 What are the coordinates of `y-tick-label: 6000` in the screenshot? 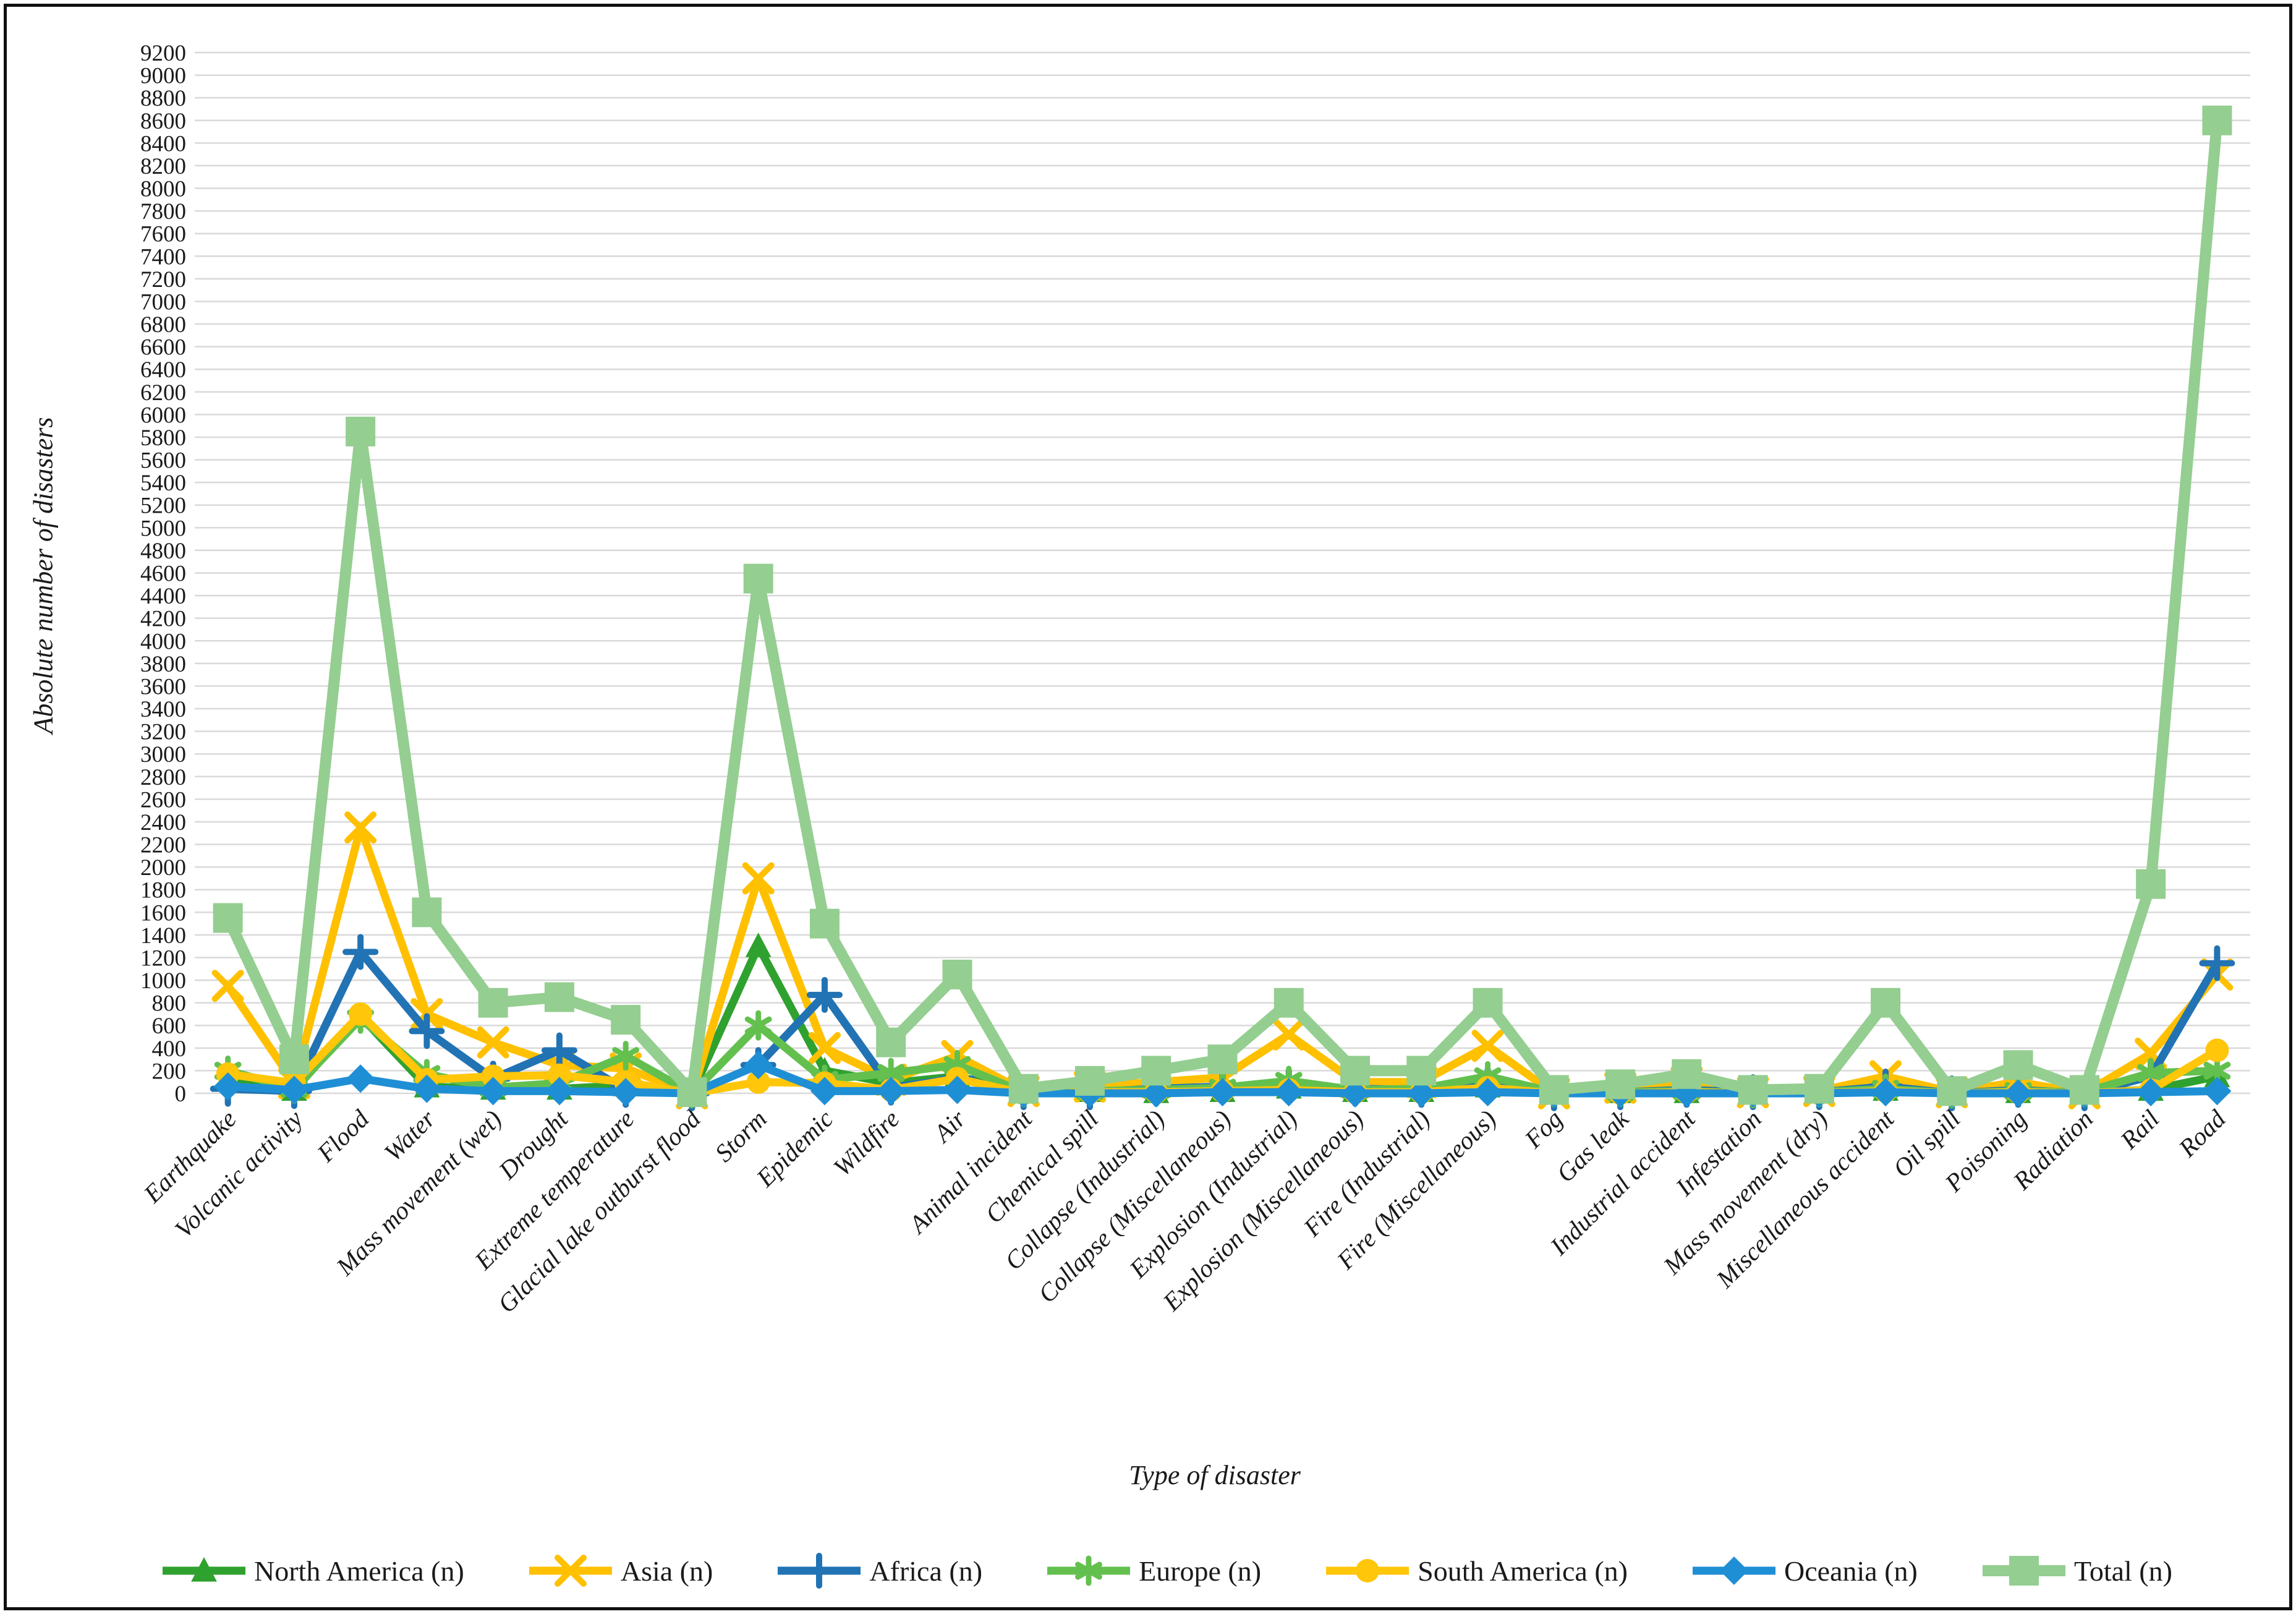 It's located at (163, 415).